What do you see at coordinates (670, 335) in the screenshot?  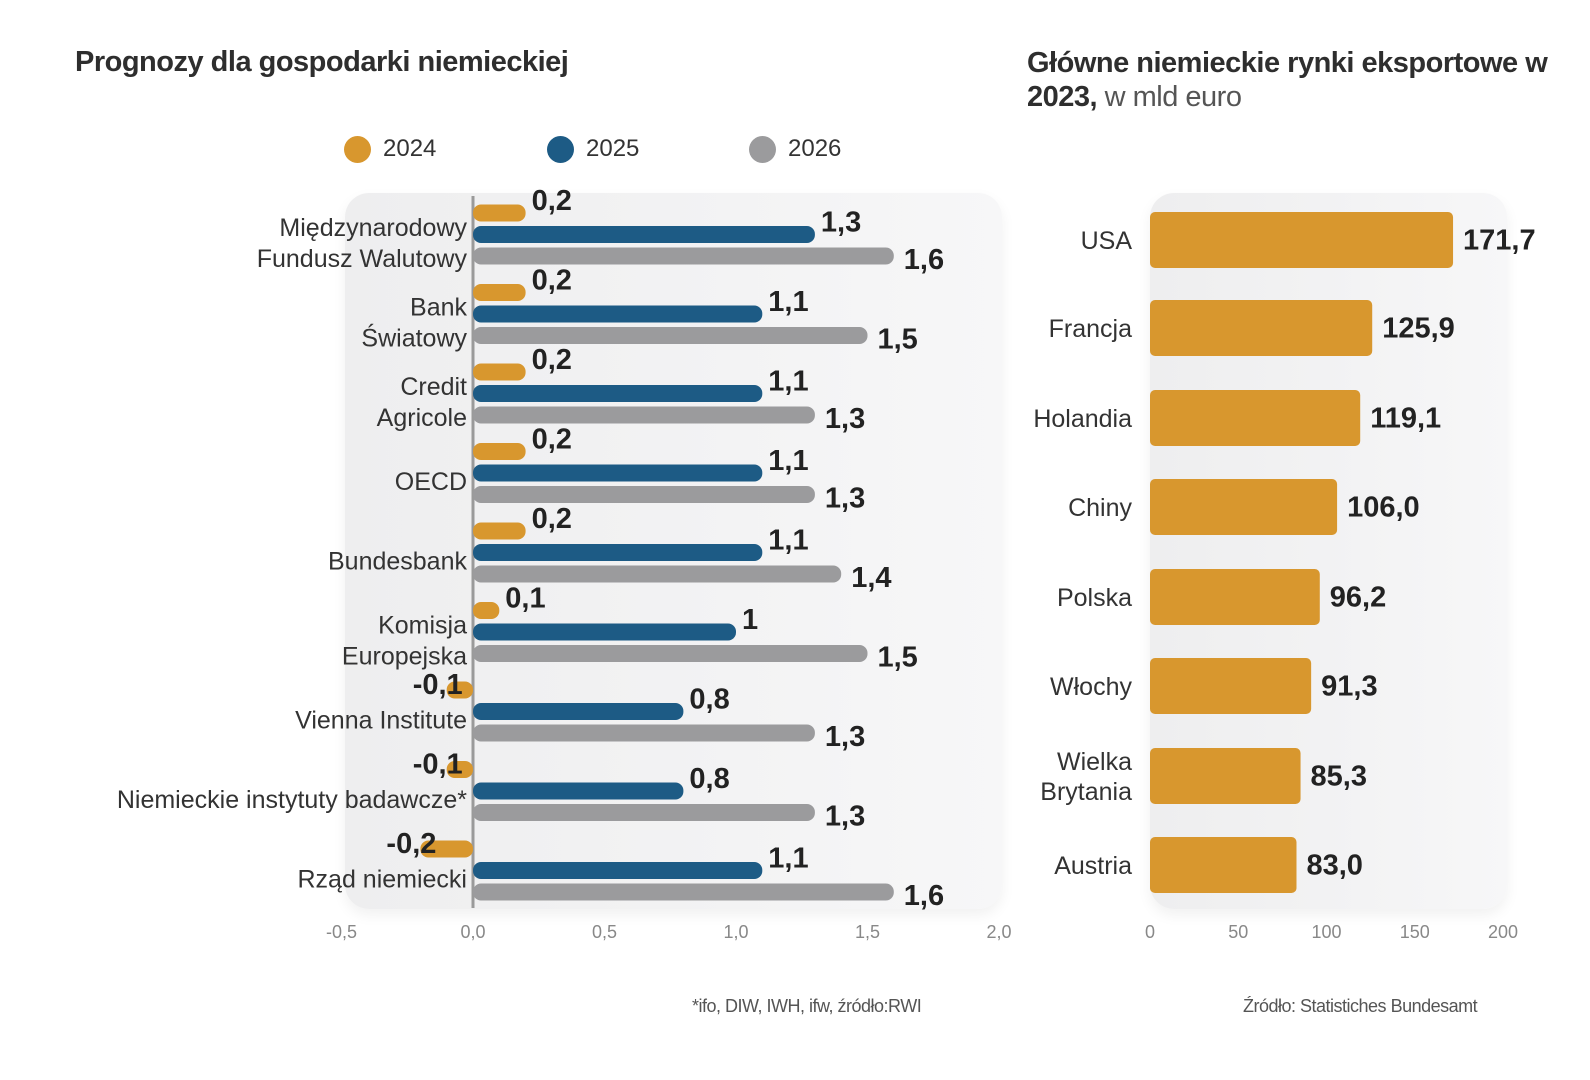 I see `bar-2026-bank-swiatowy` at bounding box center [670, 335].